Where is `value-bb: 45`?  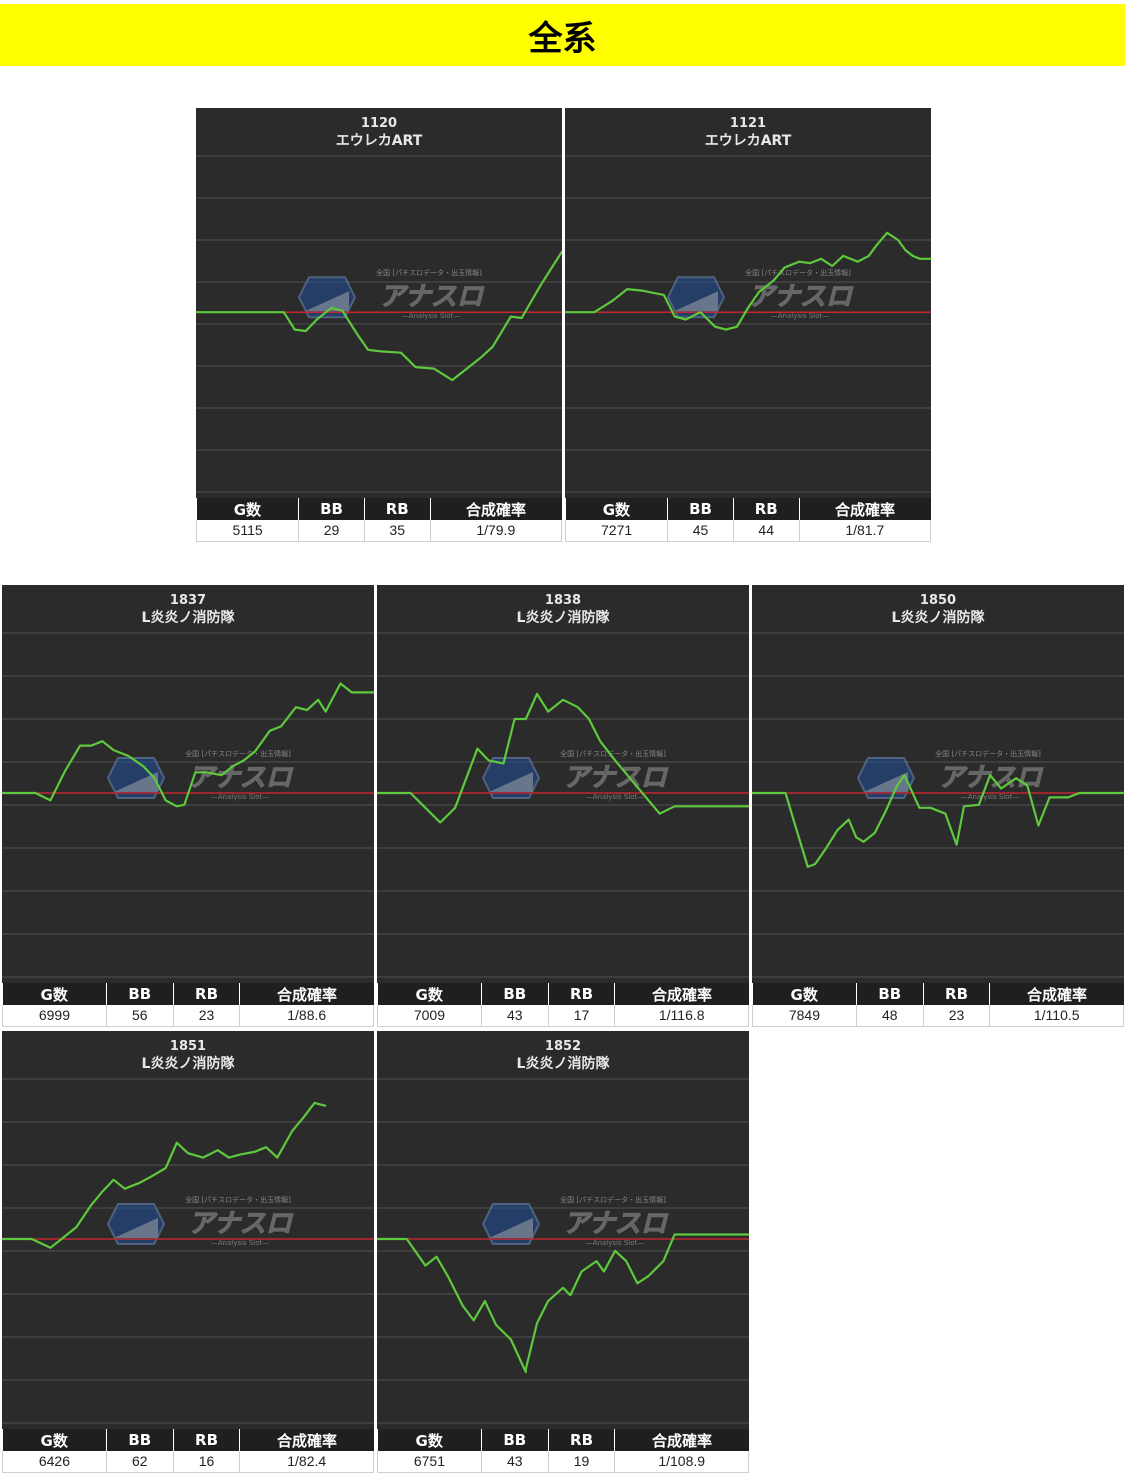 value-bb: 45 is located at coordinates (700, 531).